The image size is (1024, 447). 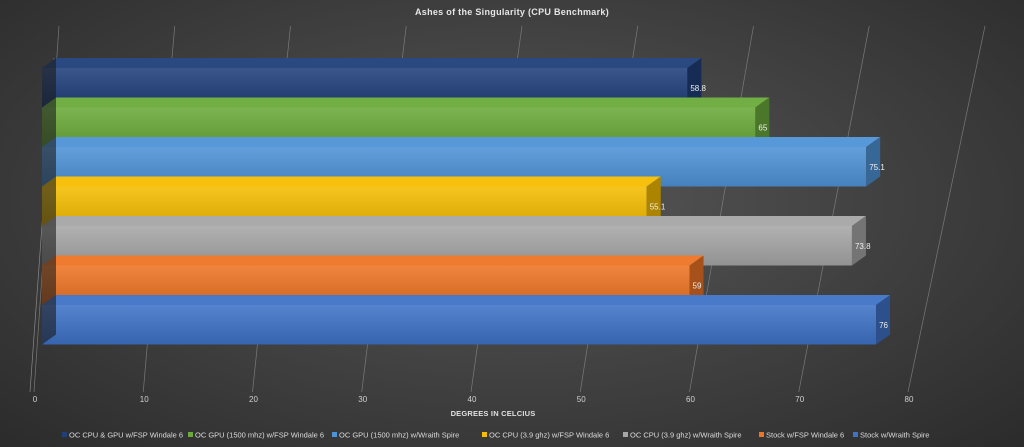 What do you see at coordinates (697, 285) in the screenshot?
I see `data-label: 59` at bounding box center [697, 285].